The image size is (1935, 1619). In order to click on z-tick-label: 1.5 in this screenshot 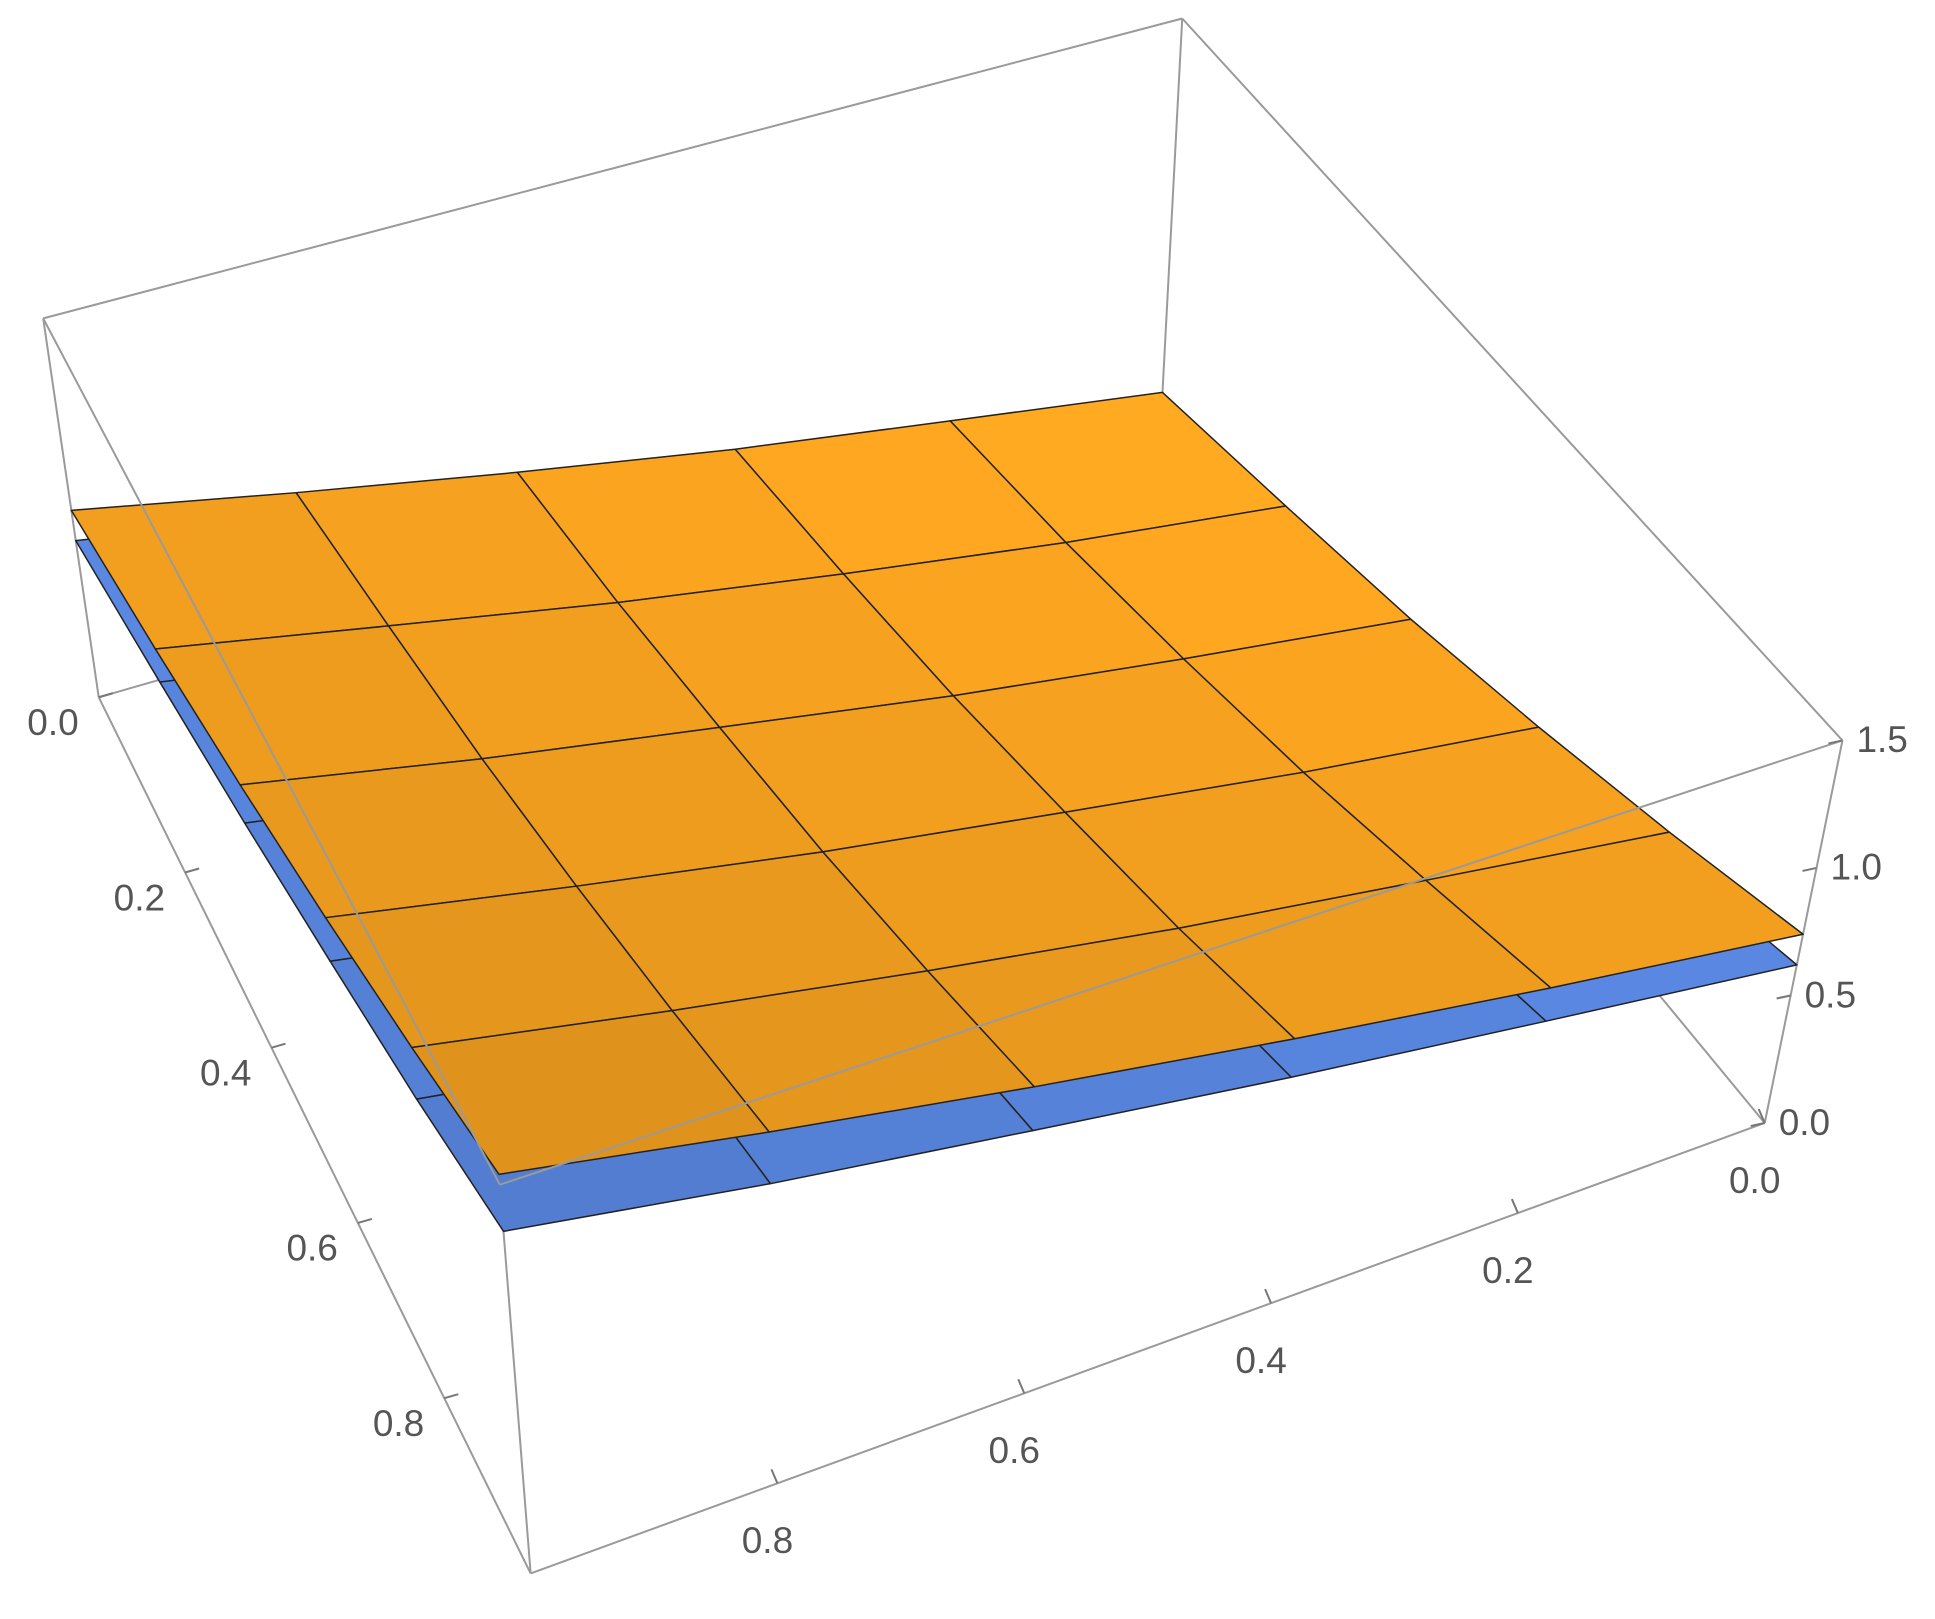, I will do `click(1881, 739)`.